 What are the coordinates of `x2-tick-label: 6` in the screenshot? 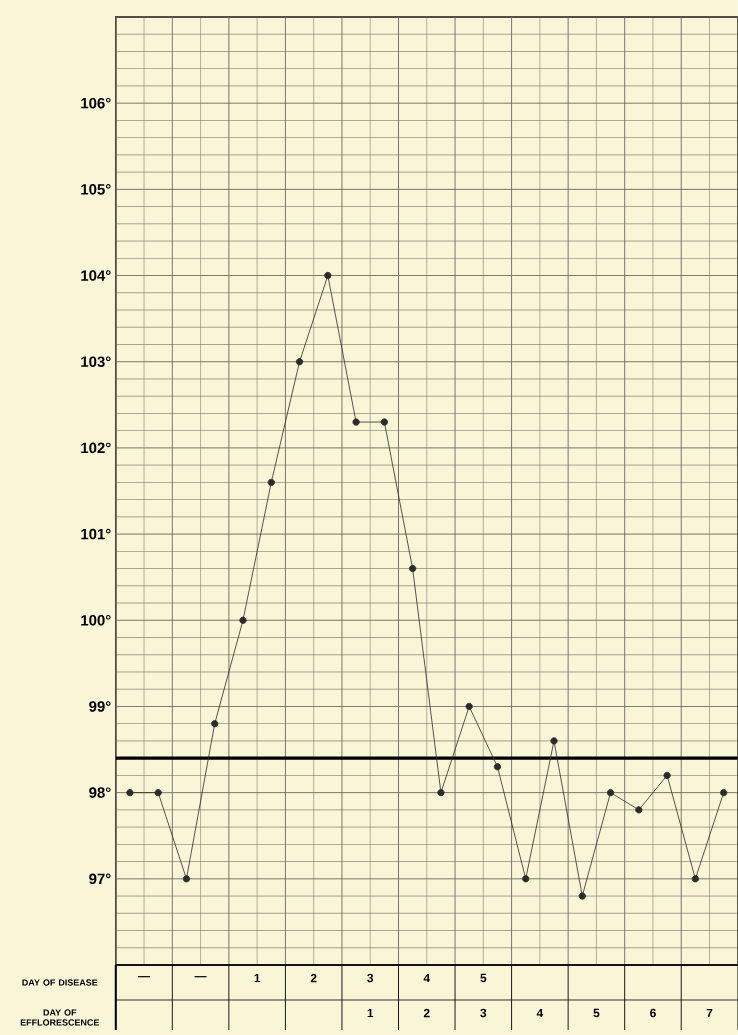 It's located at (653, 1013).